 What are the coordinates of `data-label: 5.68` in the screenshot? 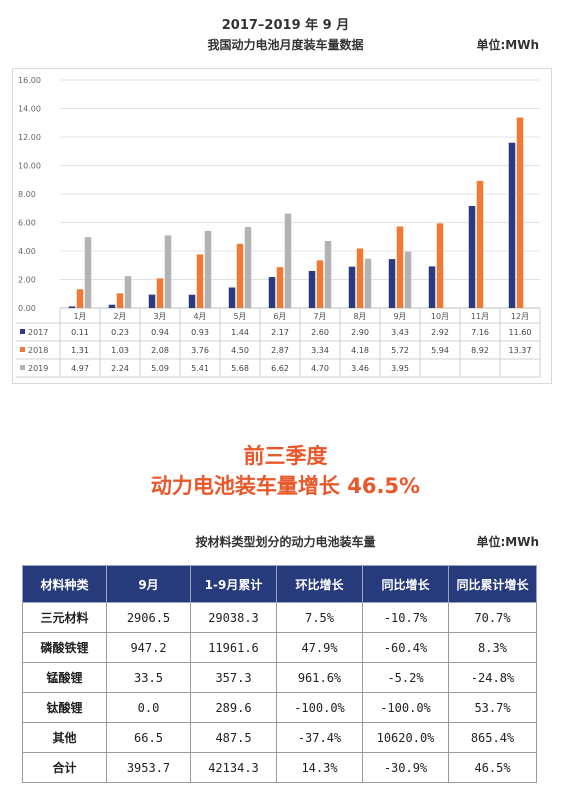 It's located at (240, 368).